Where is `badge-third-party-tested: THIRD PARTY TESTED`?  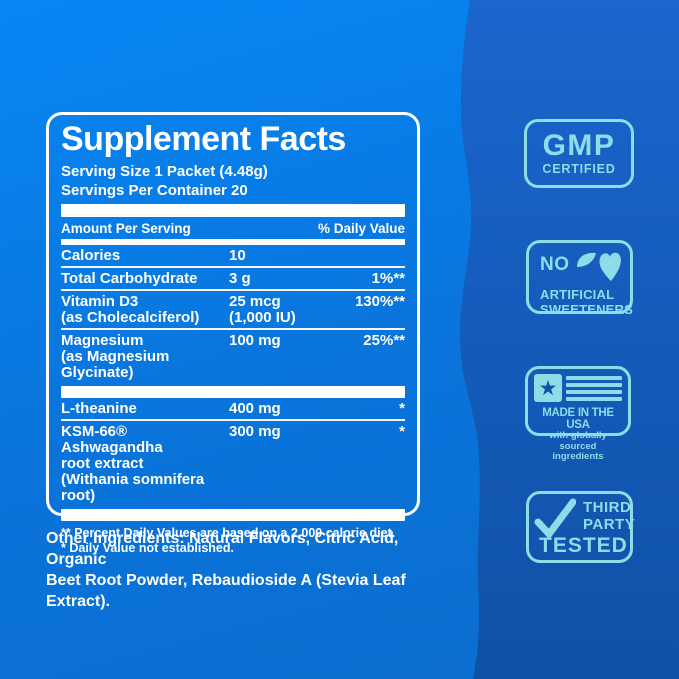 badge-third-party-tested: THIRD PARTY TESTED is located at coordinates (581, 527).